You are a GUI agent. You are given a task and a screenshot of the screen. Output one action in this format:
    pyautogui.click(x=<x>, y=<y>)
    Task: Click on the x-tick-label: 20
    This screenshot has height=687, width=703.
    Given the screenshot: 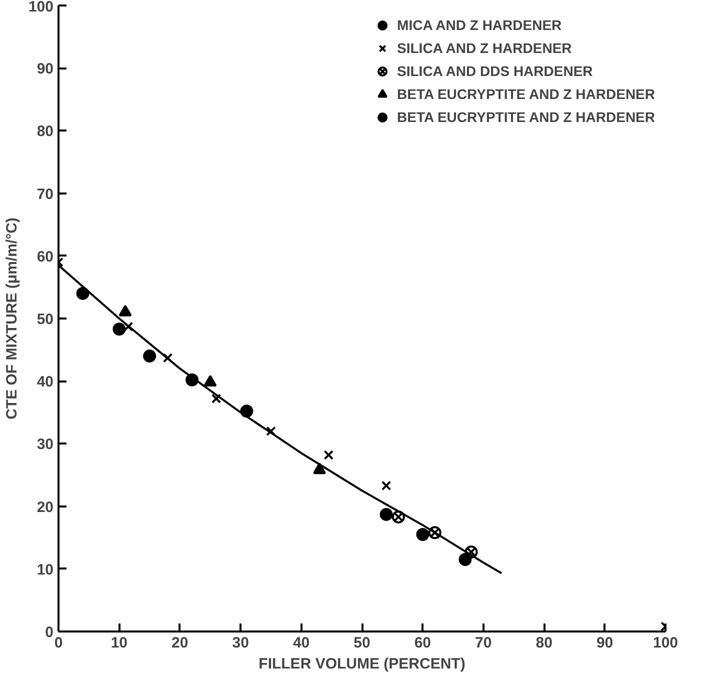 What is the action you would take?
    pyautogui.click(x=180, y=643)
    